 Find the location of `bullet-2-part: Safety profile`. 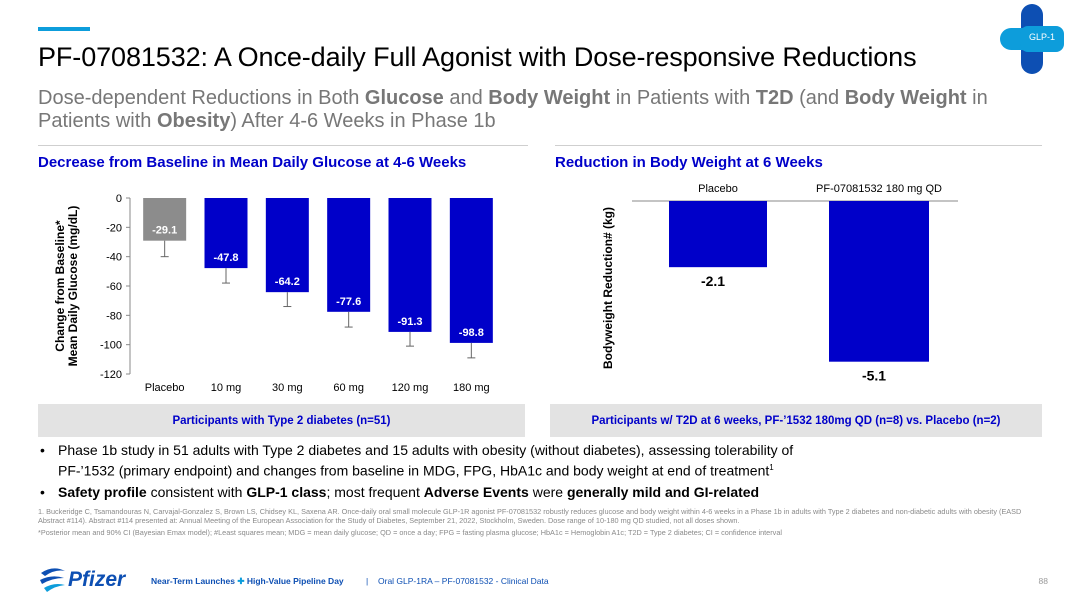

bullet-2-part: Safety profile is located at coordinates (102, 491).